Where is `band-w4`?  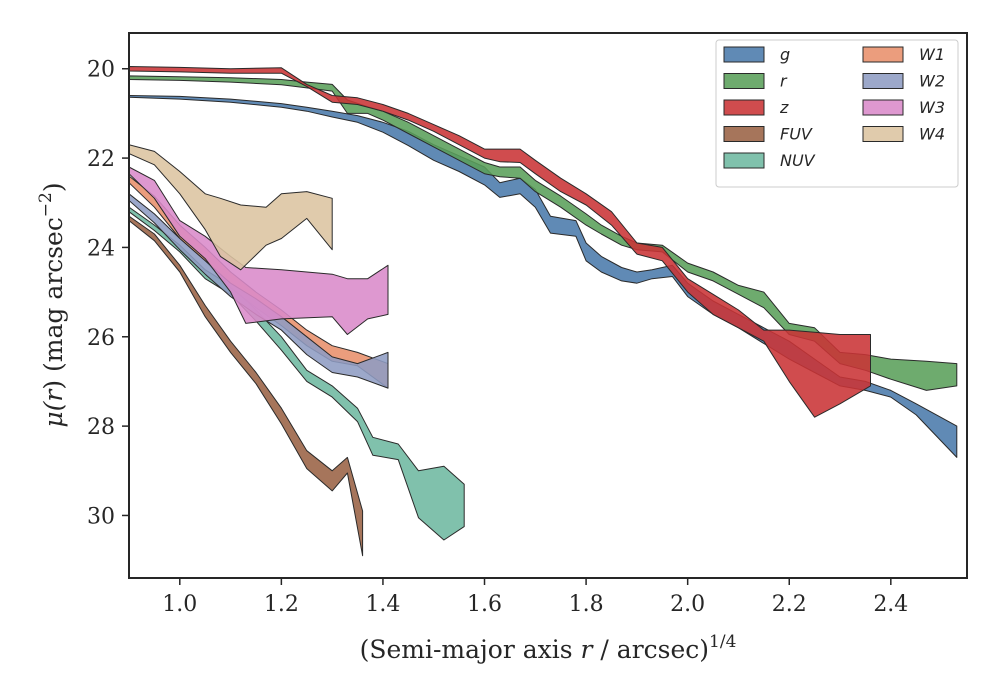 band-w4 is located at coordinates (231, 207).